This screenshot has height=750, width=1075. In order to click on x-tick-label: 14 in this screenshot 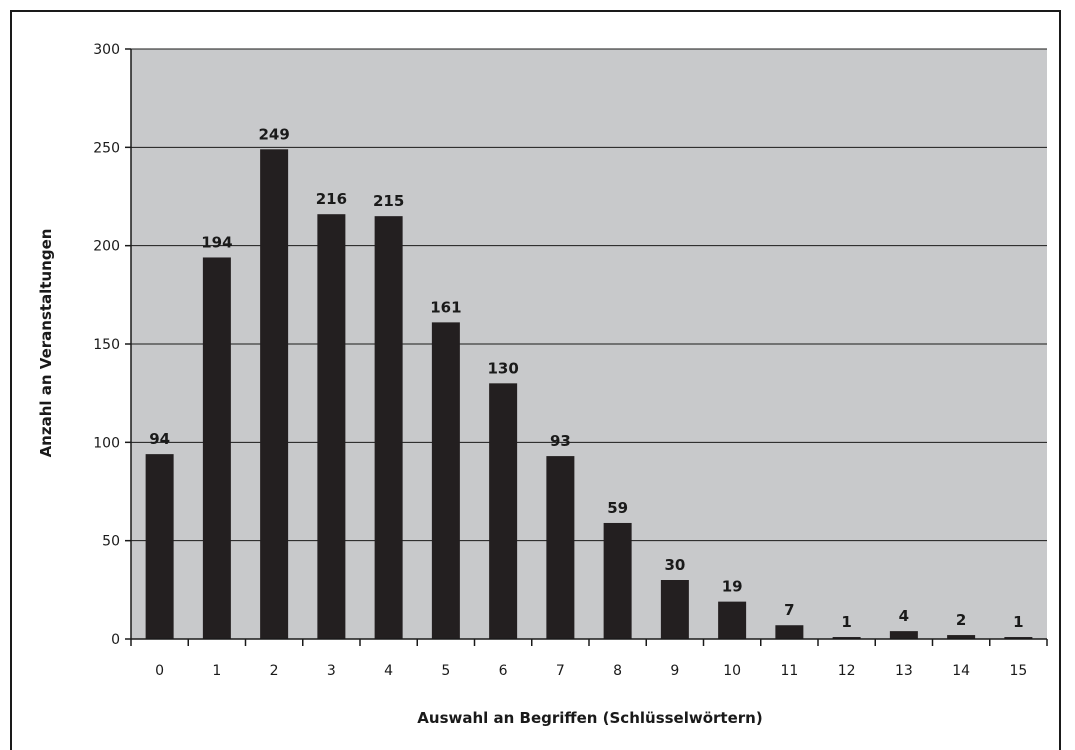, I will do `click(961, 671)`.